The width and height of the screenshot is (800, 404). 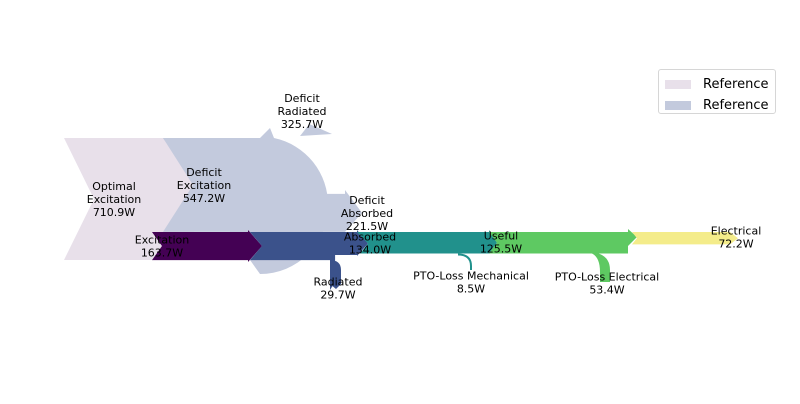 I want to click on label-pto-loss-mechanical: PTO-Loss Mechanical 8.5W, so click(x=471, y=283).